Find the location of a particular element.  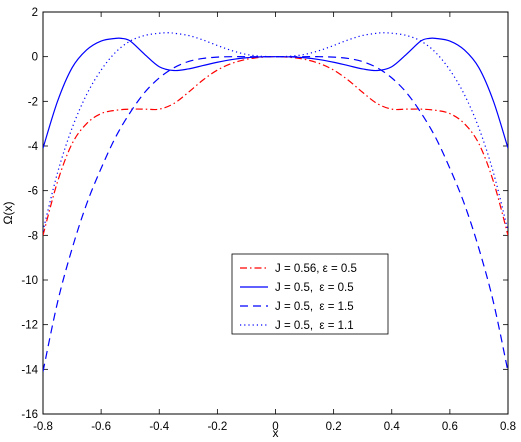

x-tick-label: -0.2 is located at coordinates (217, 427).